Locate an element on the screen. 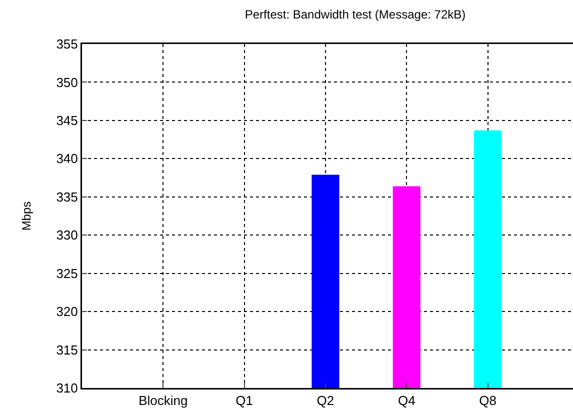 Image resolution: width=573 pixels, height=412 pixels. x-tick-label: Q2 is located at coordinates (325, 400).